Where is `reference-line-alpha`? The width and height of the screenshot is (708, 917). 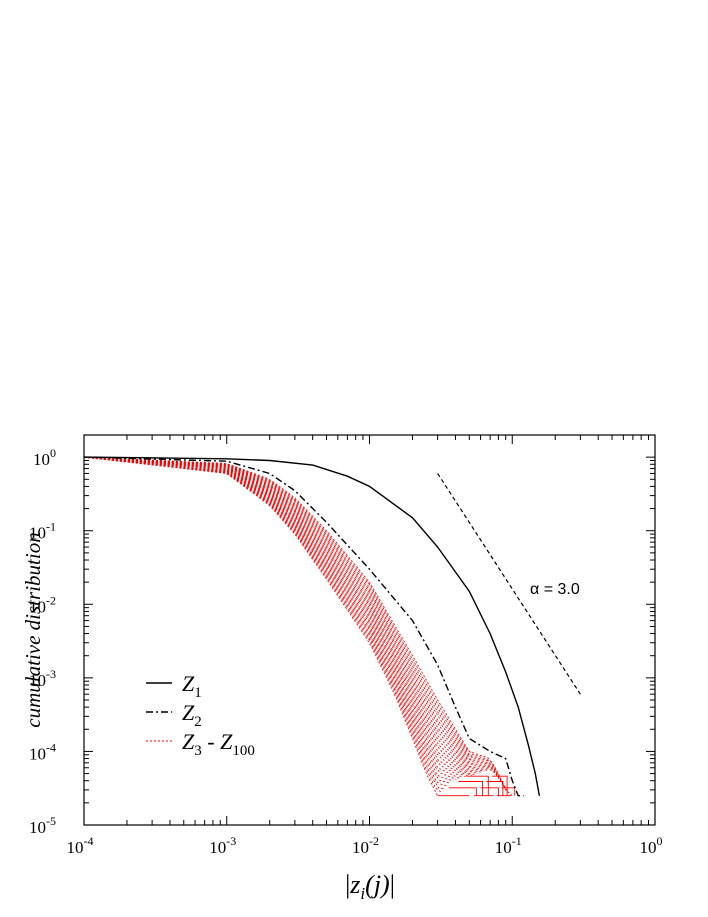 reference-line-alpha is located at coordinates (509, 584).